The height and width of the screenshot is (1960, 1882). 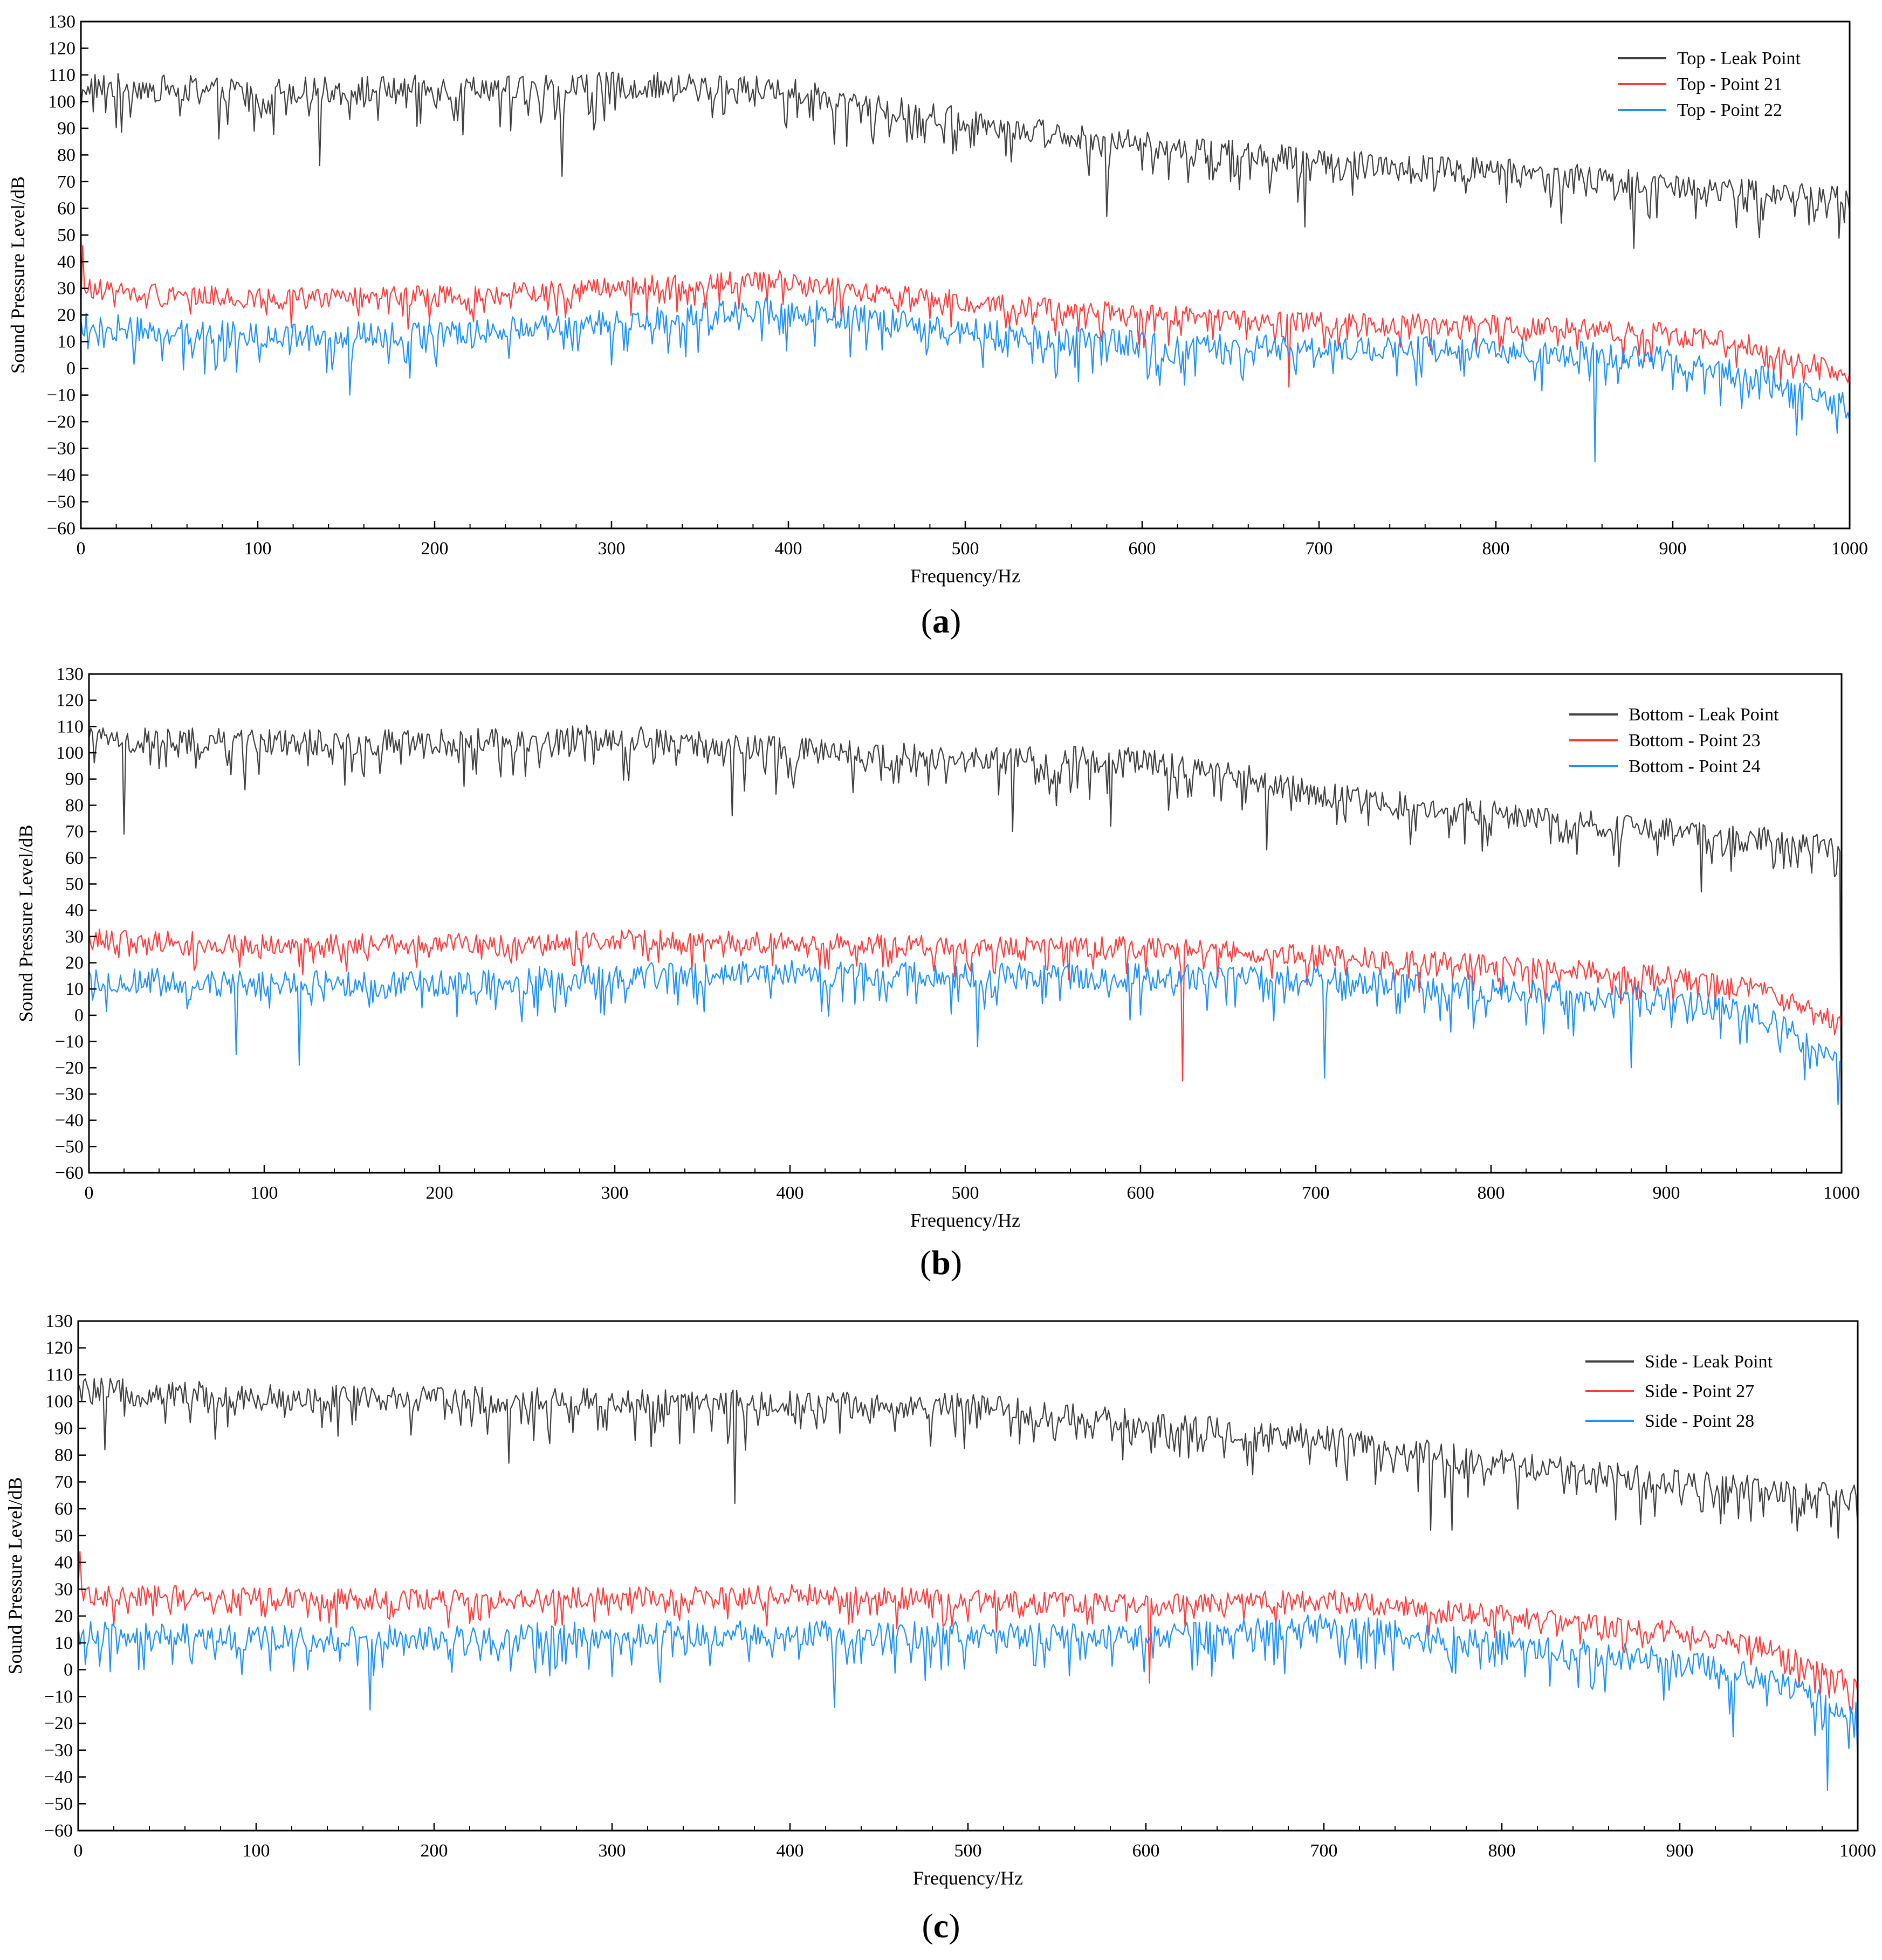 I want to click on x-tick-label: 200, so click(x=440, y=1193).